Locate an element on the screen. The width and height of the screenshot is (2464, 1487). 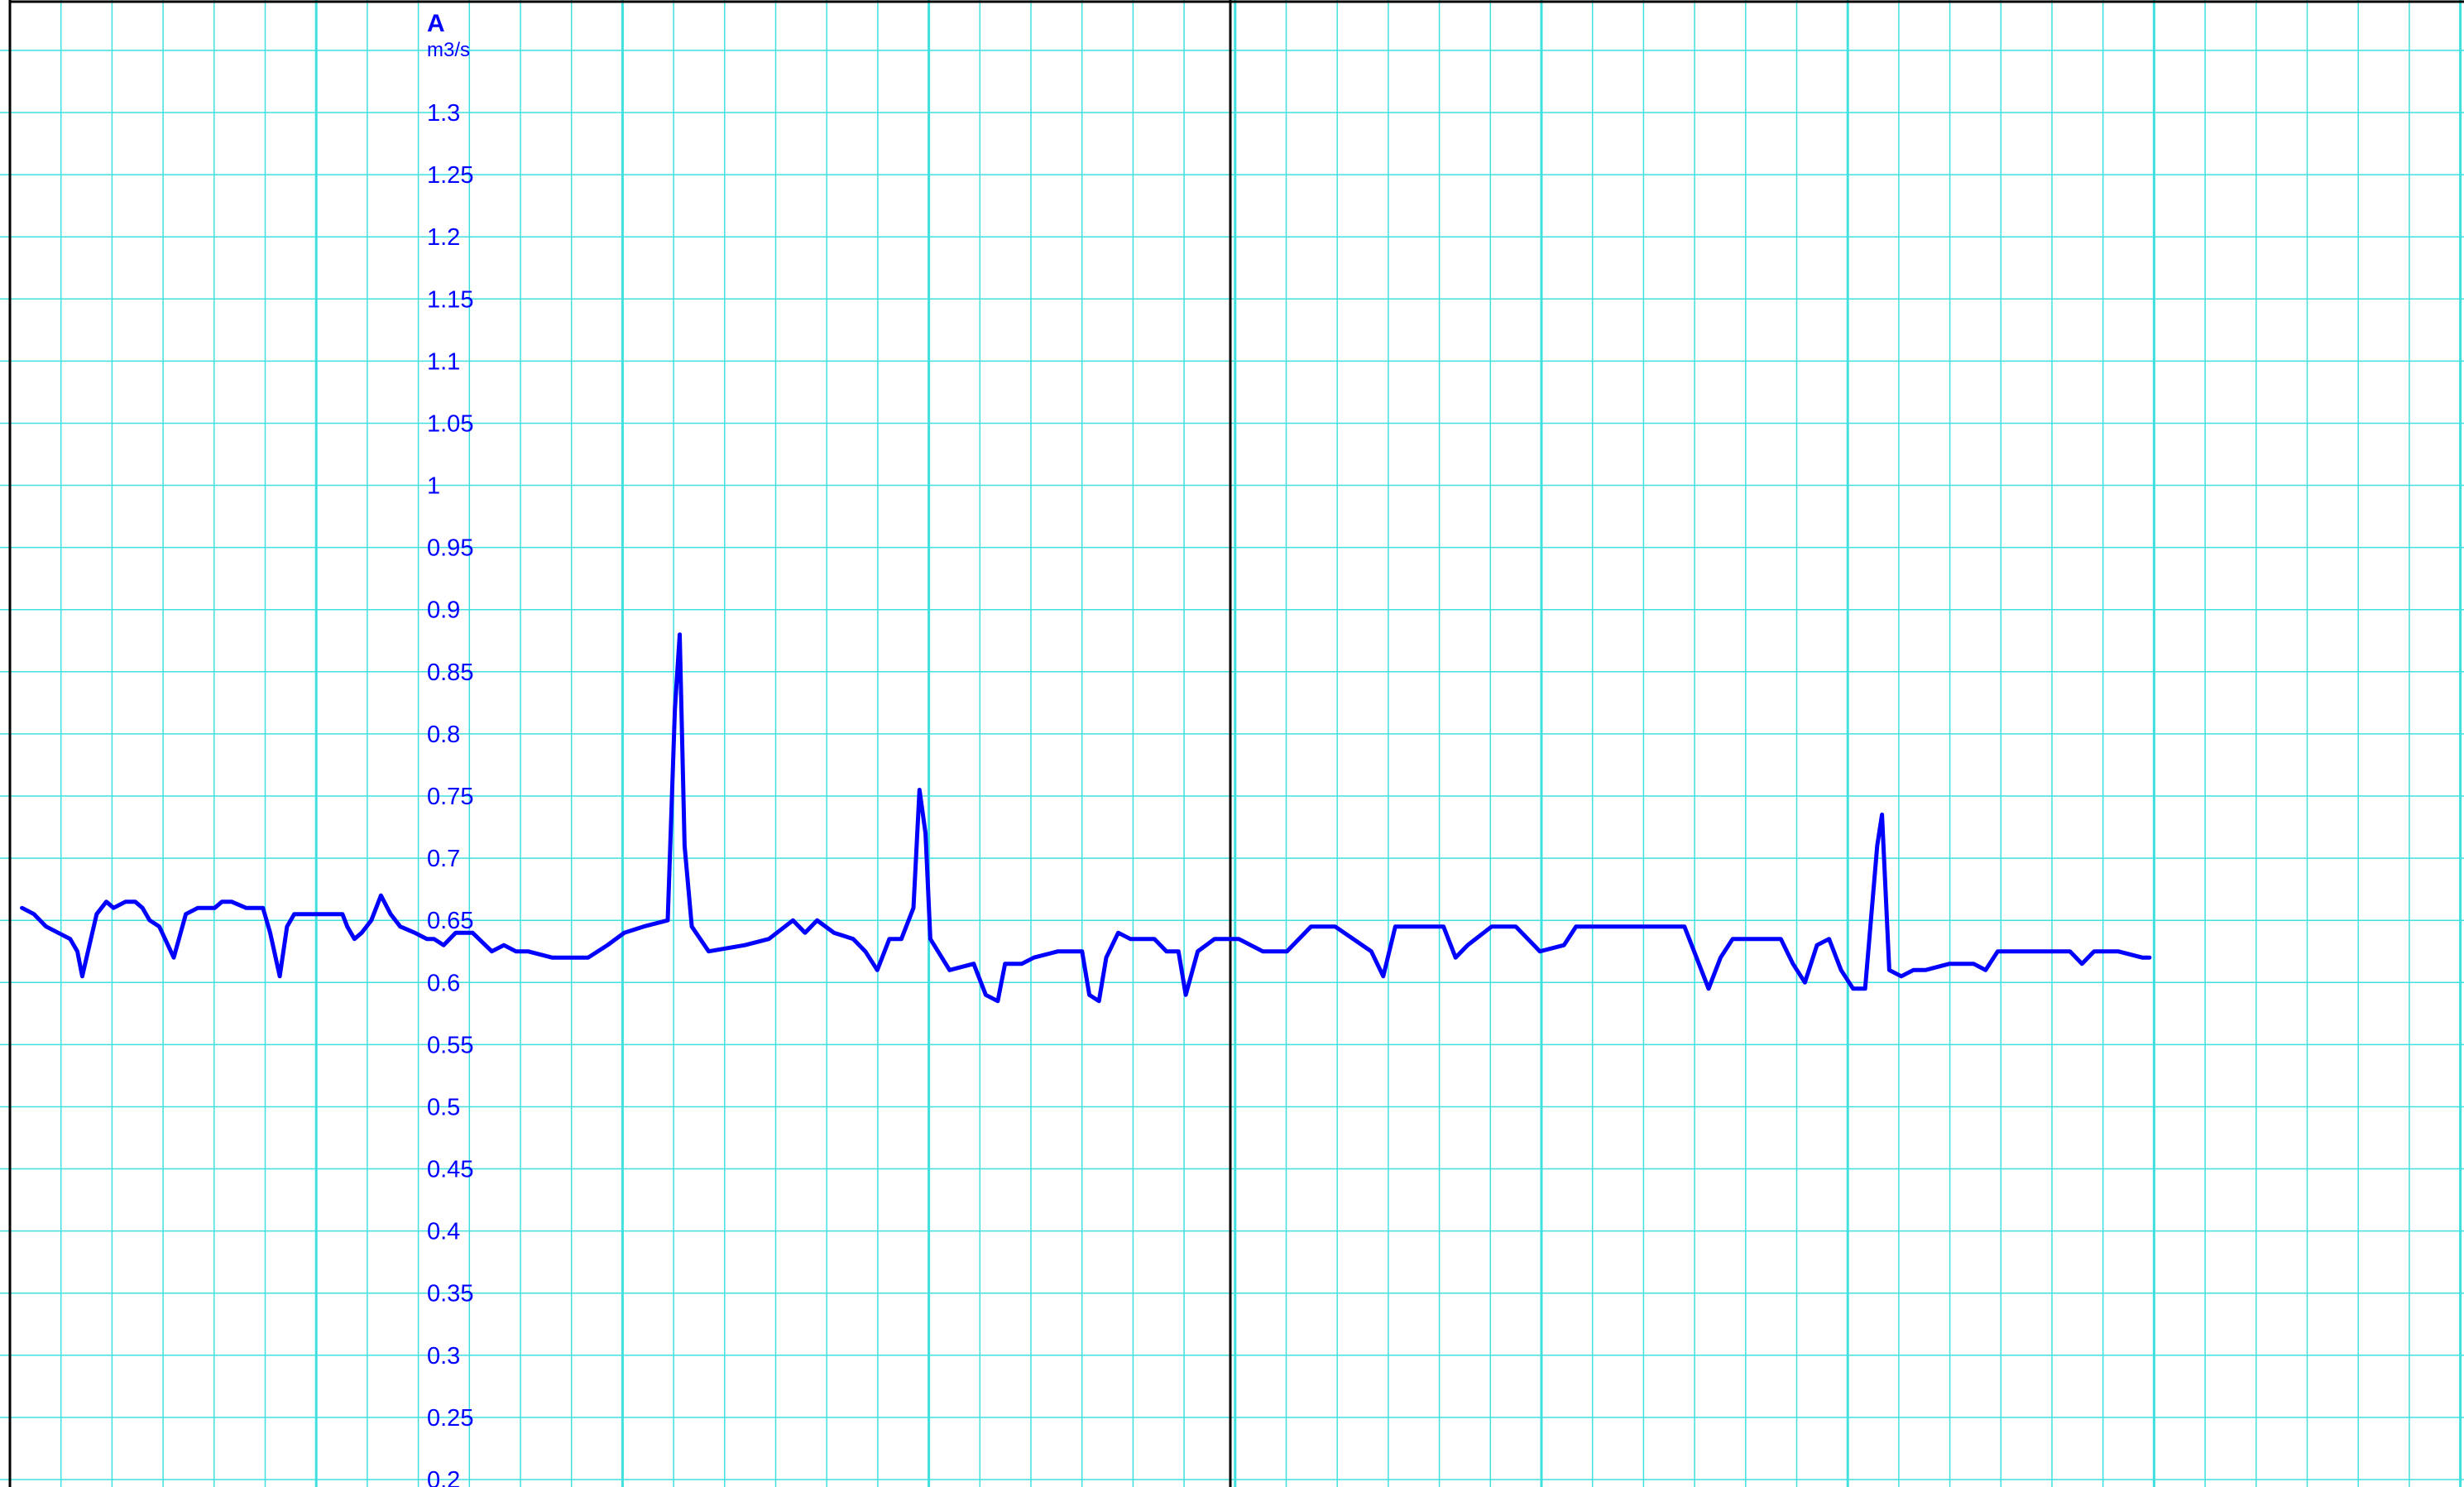
y-tick-label: 0.65 is located at coordinates (450, 921).